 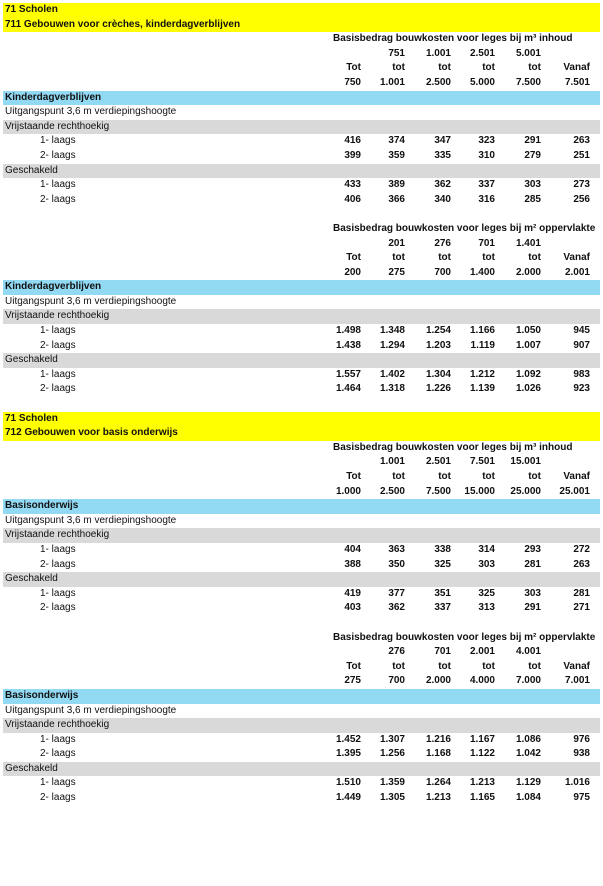 I want to click on column-header: 25.000, so click(x=525, y=491).